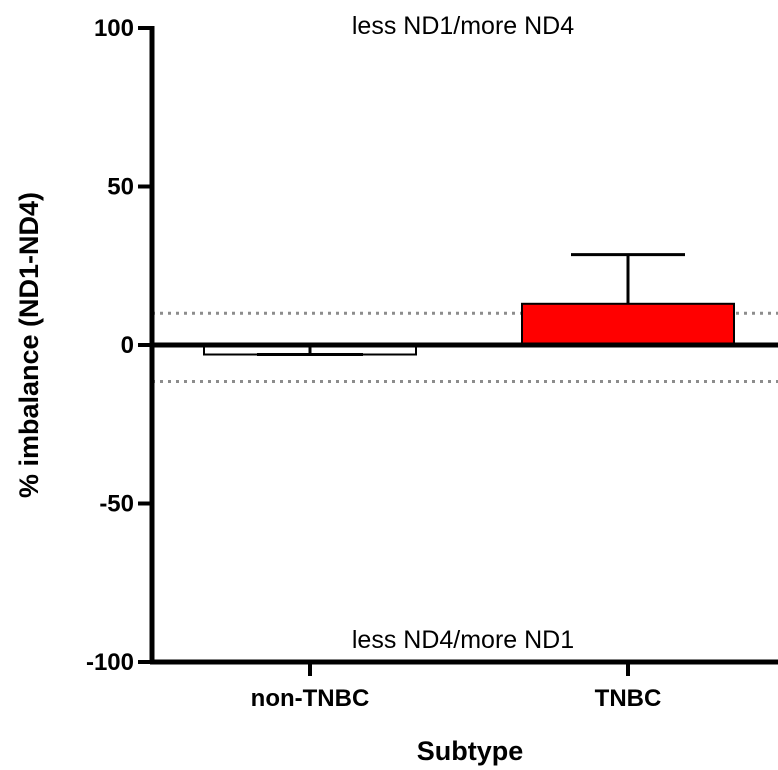  I want to click on y-axis-title: % imbalance (ND1-ND4), so click(29, 345).